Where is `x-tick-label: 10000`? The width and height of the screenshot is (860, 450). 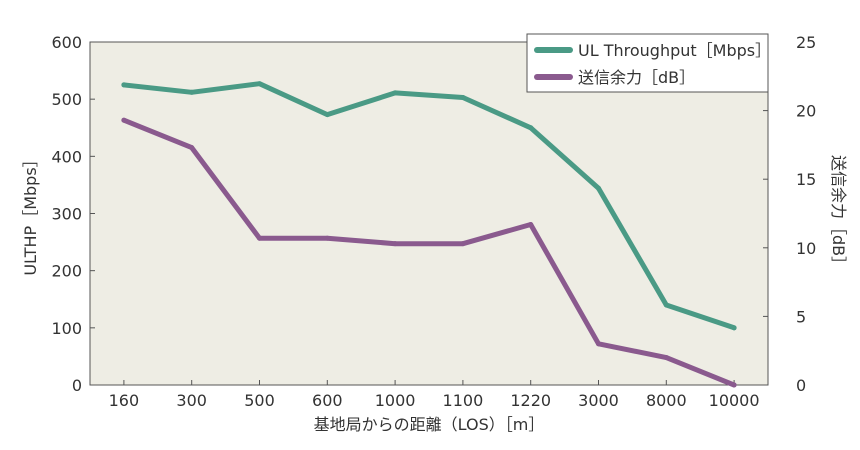
x-tick-label: 10000 is located at coordinates (734, 400).